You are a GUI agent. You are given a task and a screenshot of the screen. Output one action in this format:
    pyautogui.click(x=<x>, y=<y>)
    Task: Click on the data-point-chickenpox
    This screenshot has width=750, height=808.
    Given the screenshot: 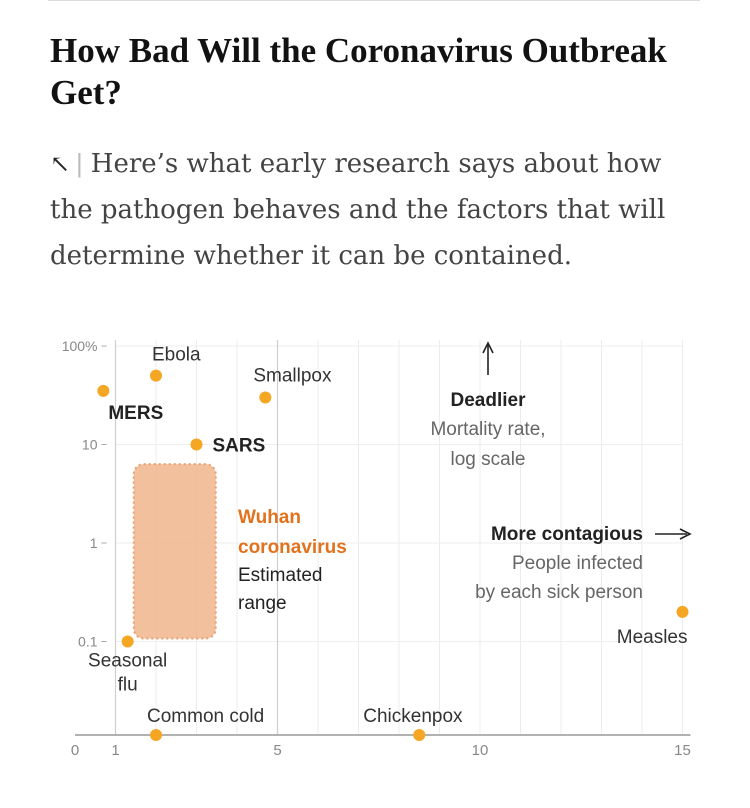 What is the action you would take?
    pyautogui.click(x=419, y=735)
    